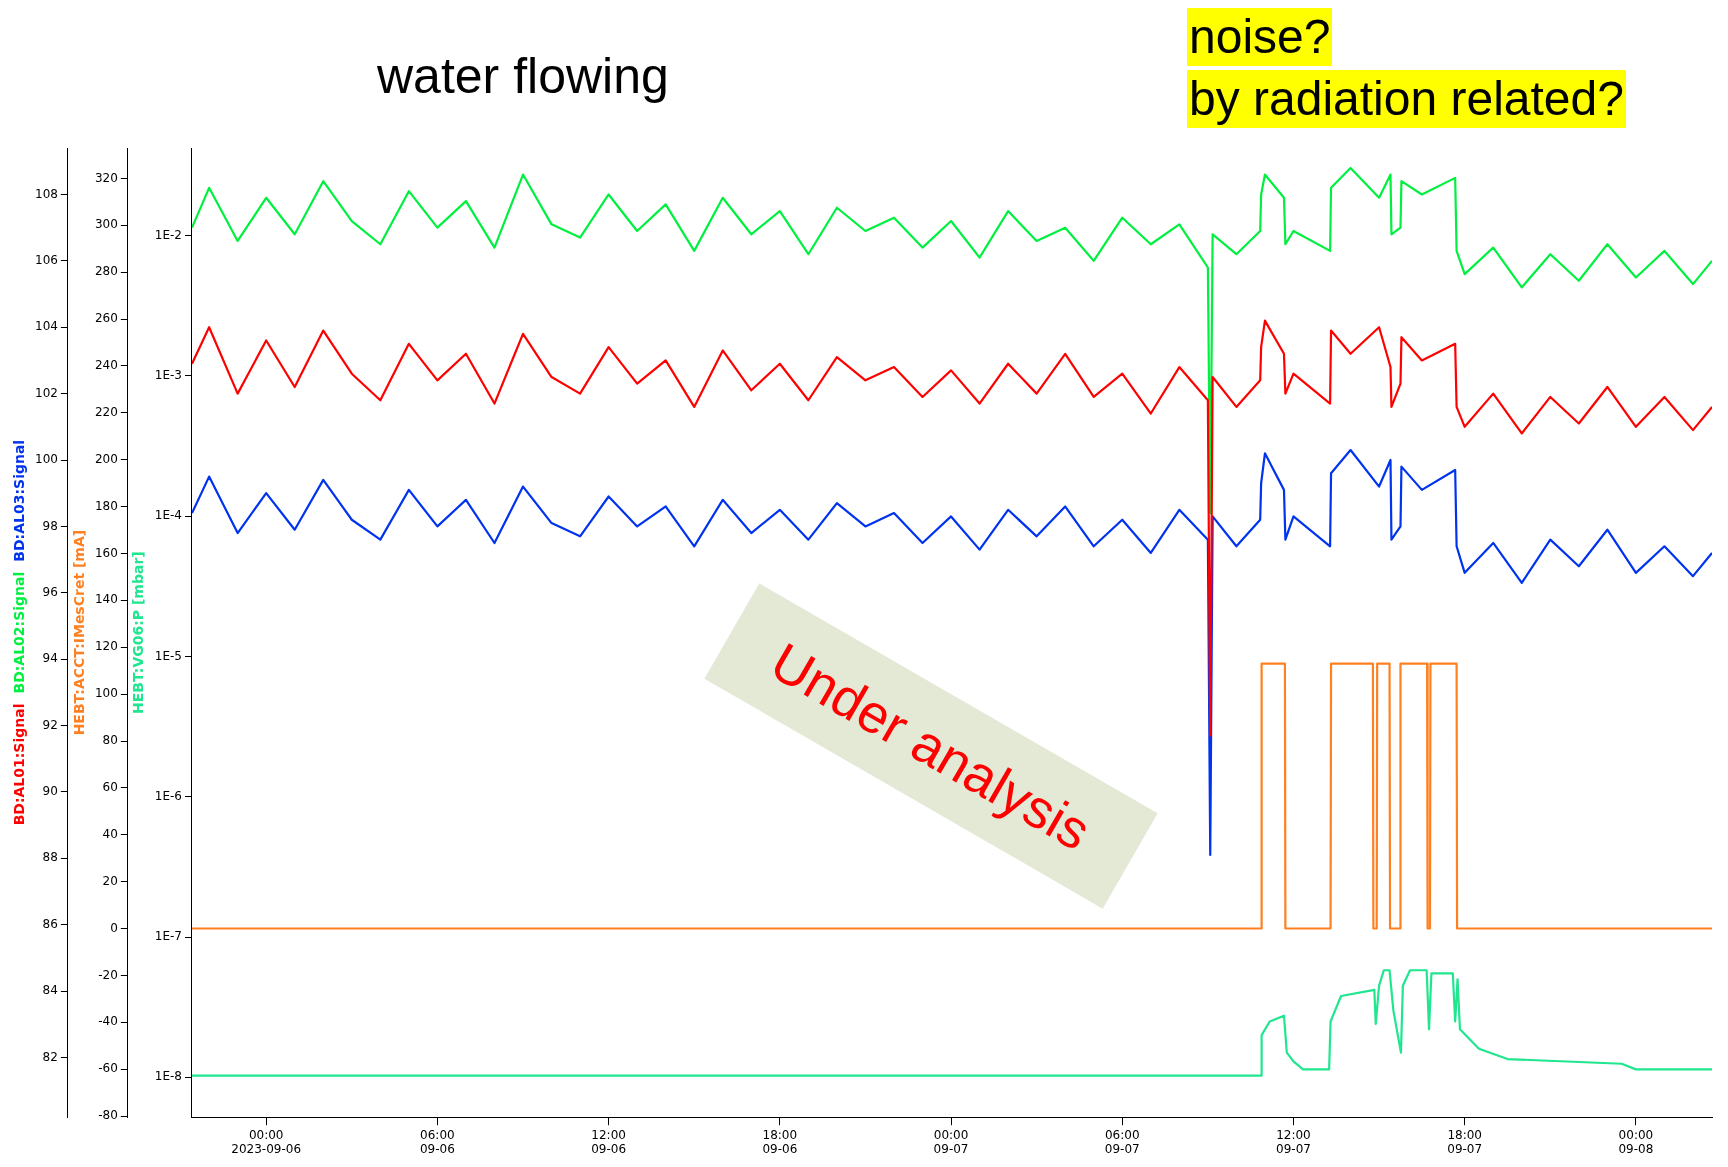 The image size is (1728, 1167). What do you see at coordinates (46, 326) in the screenshot?
I see `y-tick-label: 104` at bounding box center [46, 326].